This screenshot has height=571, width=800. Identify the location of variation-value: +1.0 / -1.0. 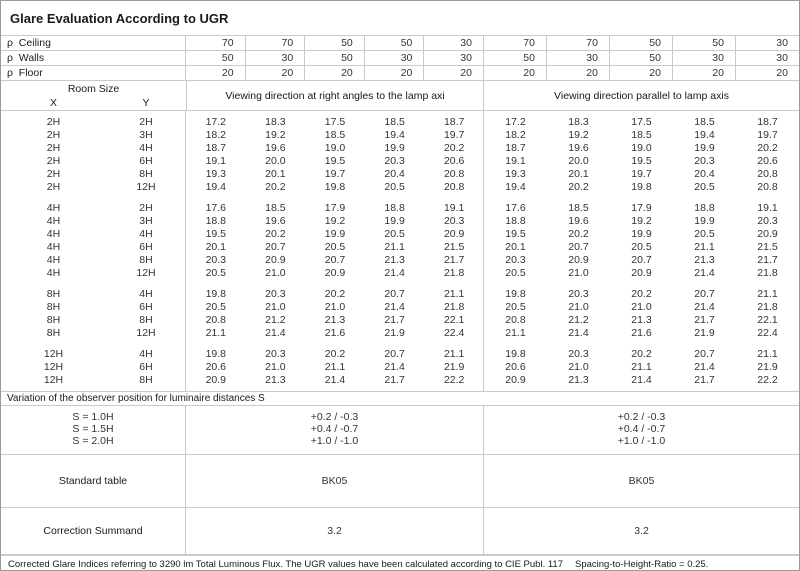
(641, 440).